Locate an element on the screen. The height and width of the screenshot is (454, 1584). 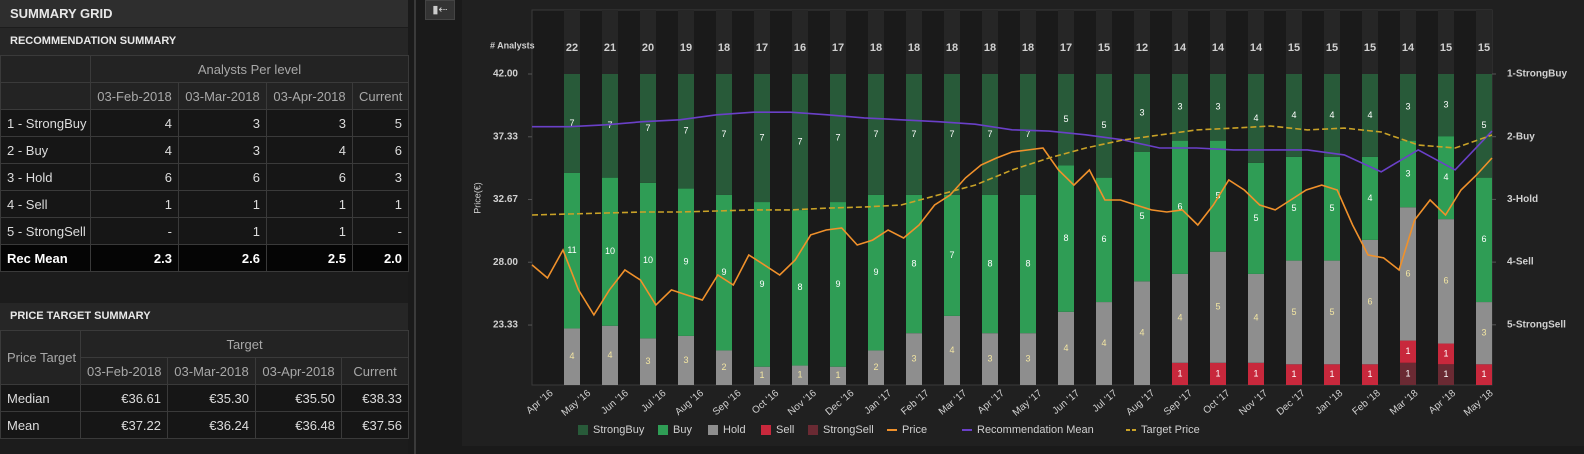
legend-label: Target Price is located at coordinates (1170, 430).